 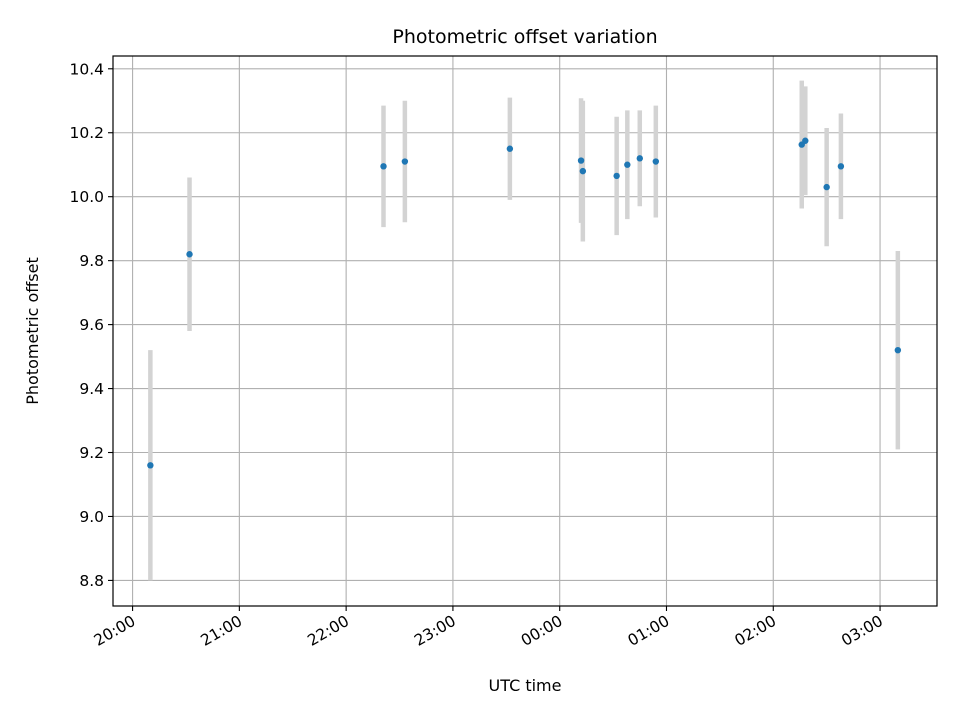 What do you see at coordinates (91, 389) in the screenshot?
I see `y-tick-label: 9.4` at bounding box center [91, 389].